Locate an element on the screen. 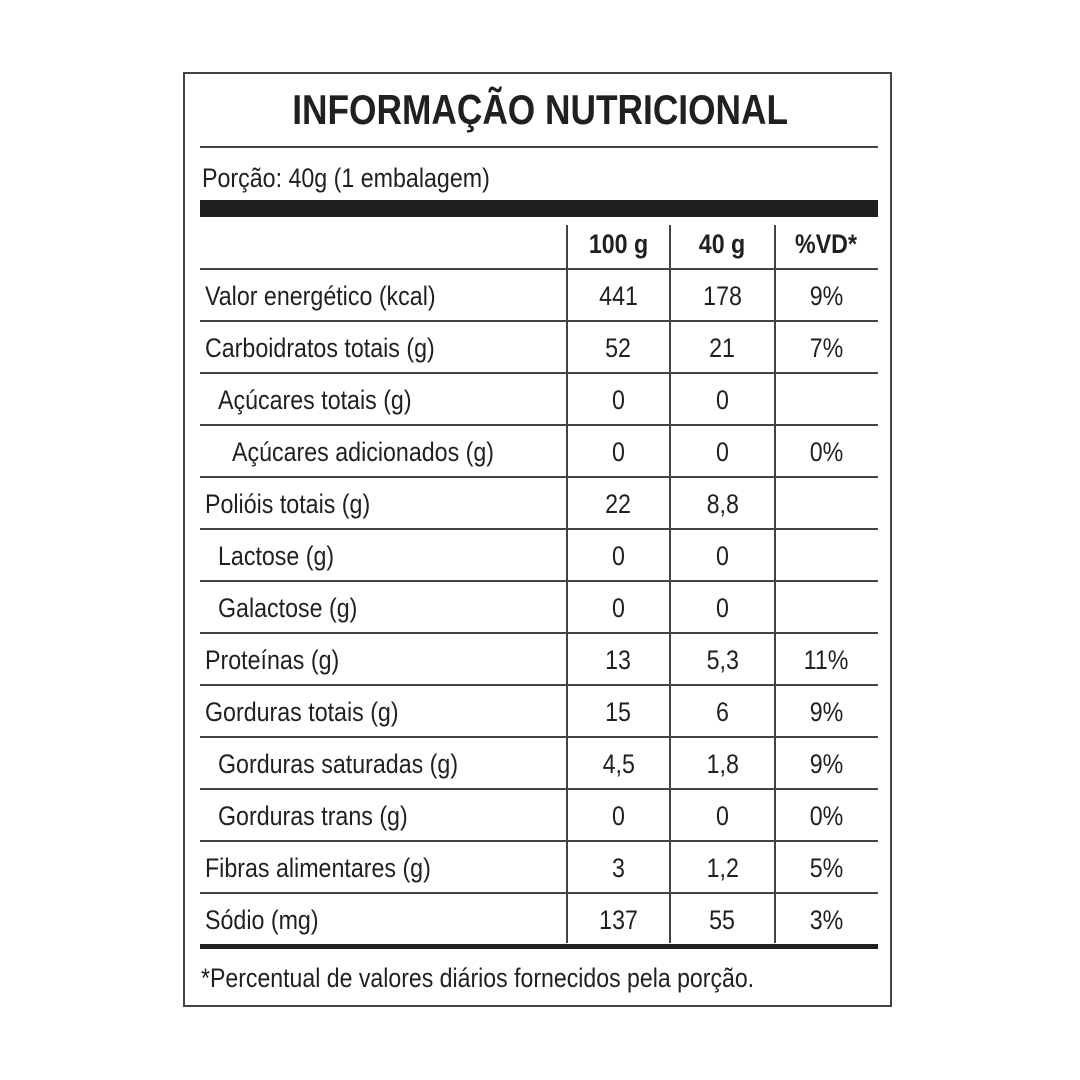 The height and width of the screenshot is (1080, 1080). value-40g: 21 is located at coordinates (722, 348).